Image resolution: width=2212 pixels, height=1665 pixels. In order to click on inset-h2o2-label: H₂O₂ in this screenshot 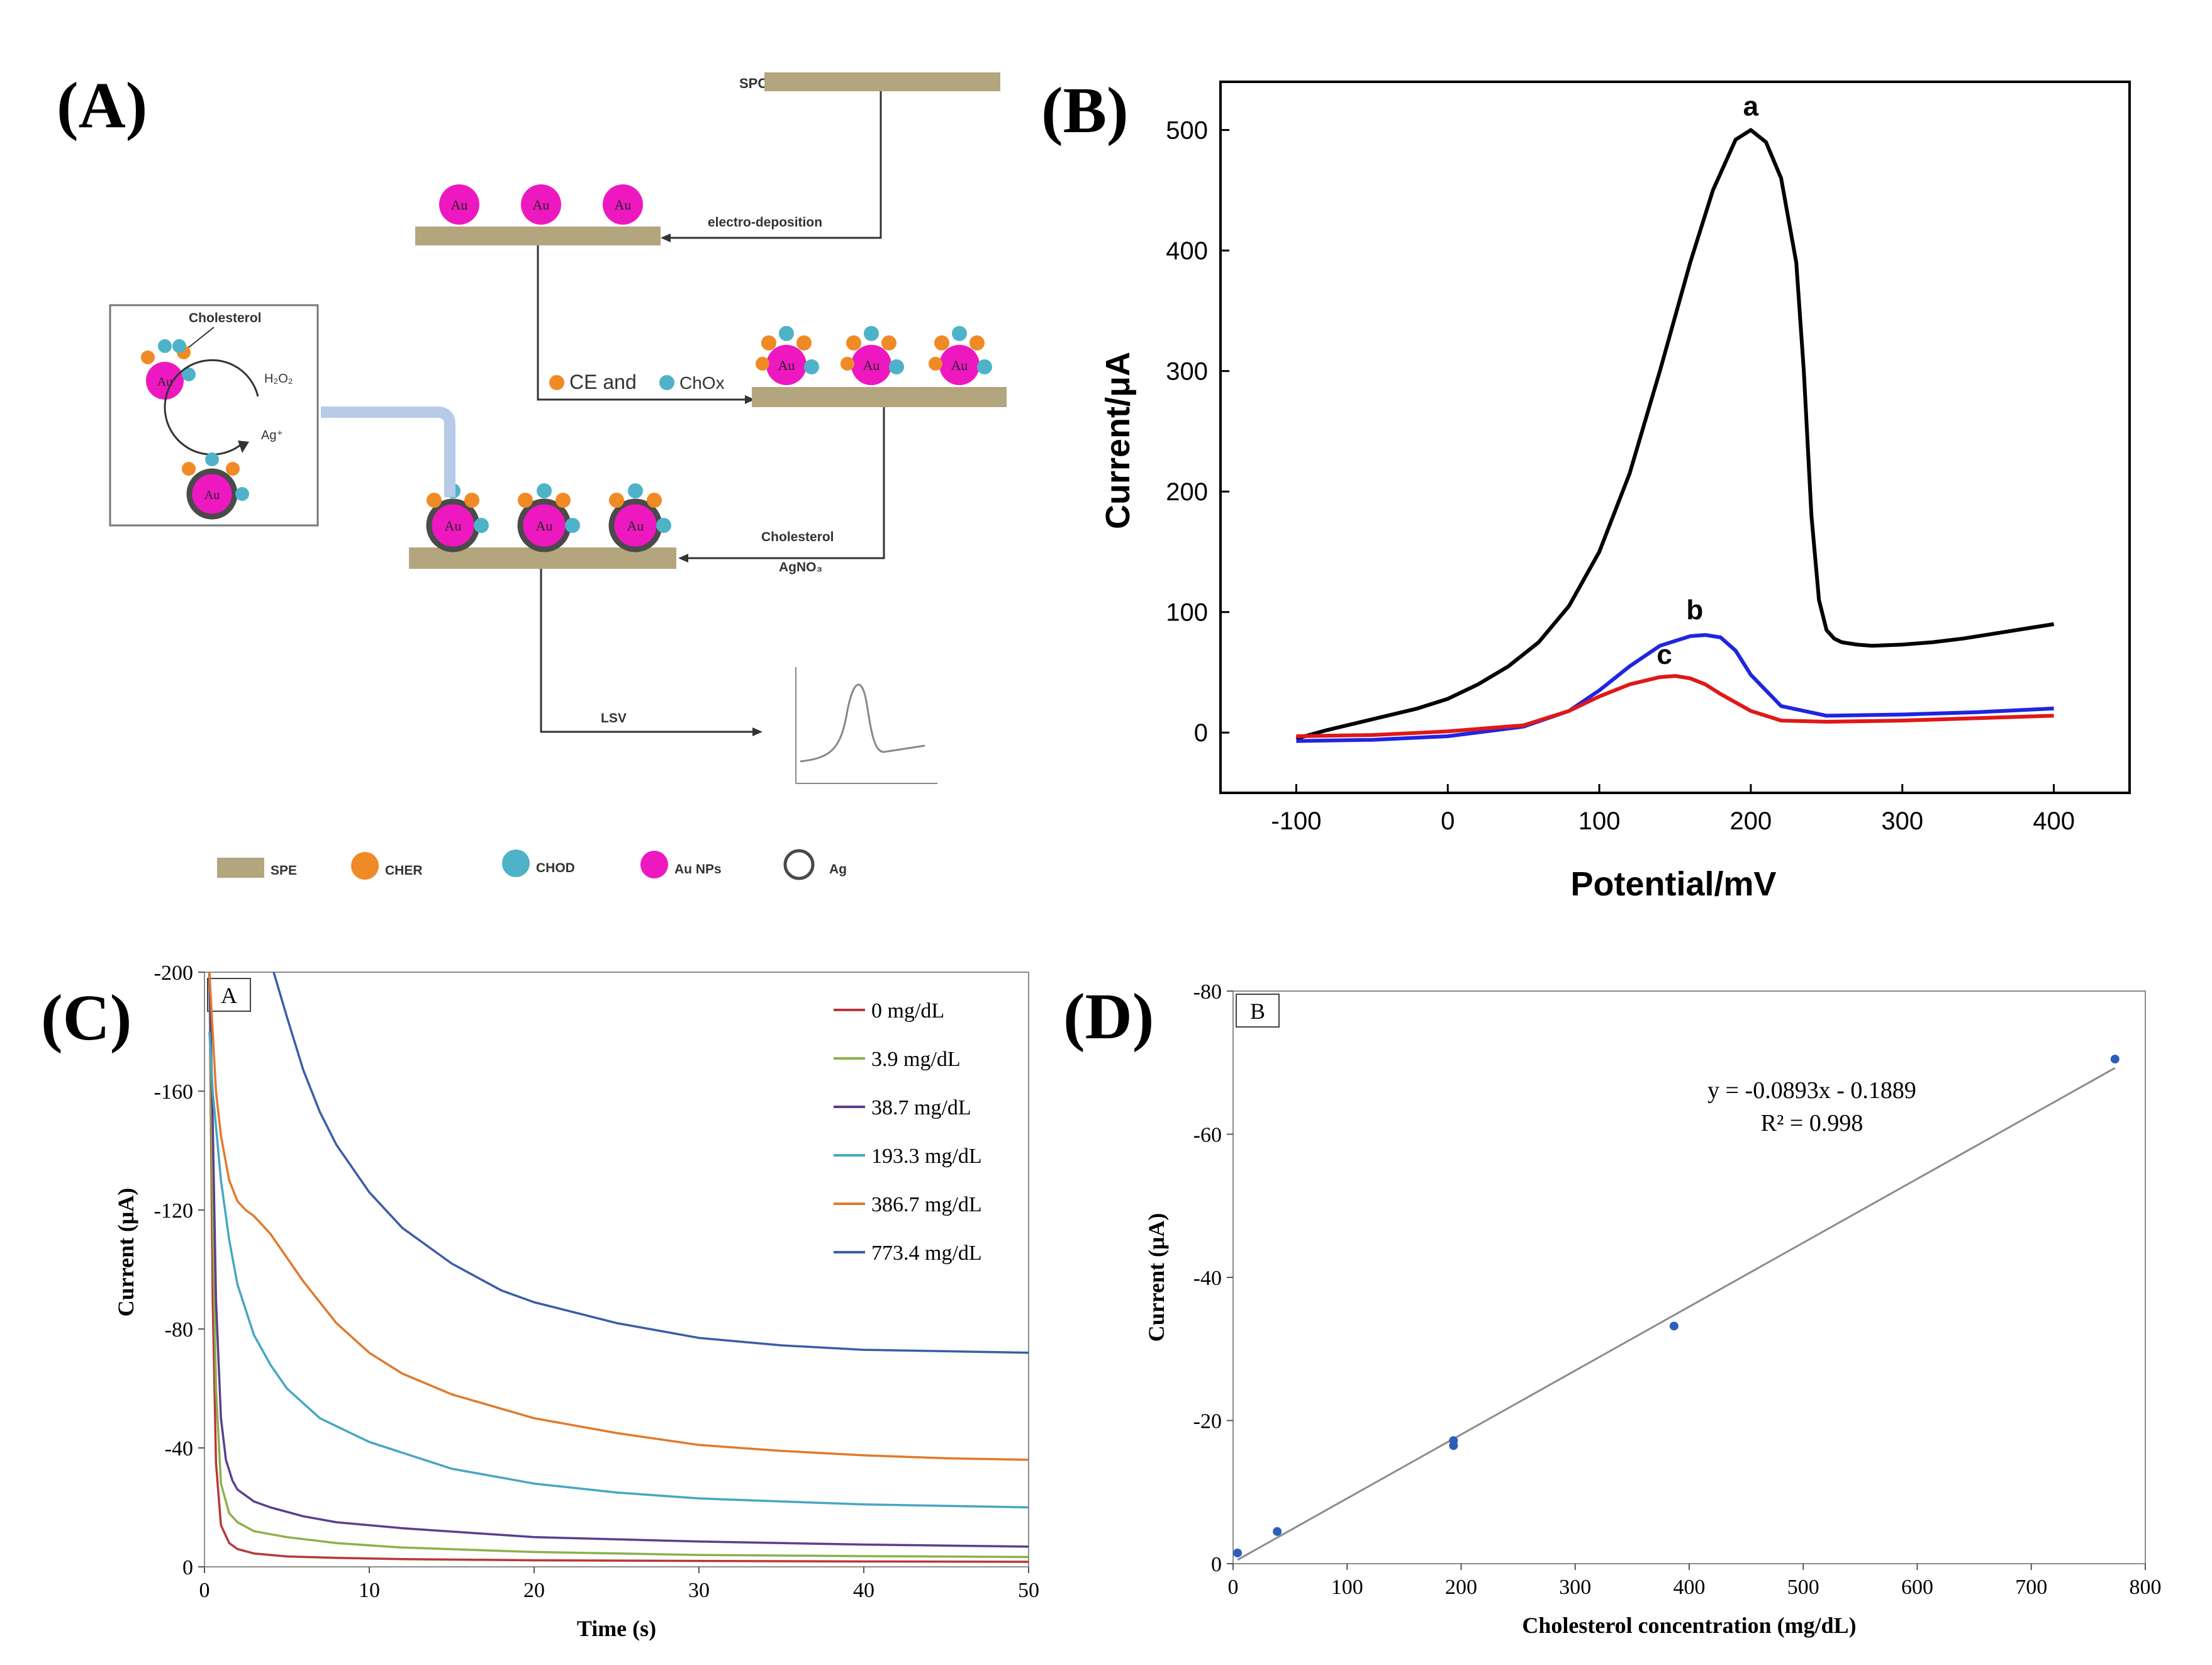, I will do `click(278, 379)`.